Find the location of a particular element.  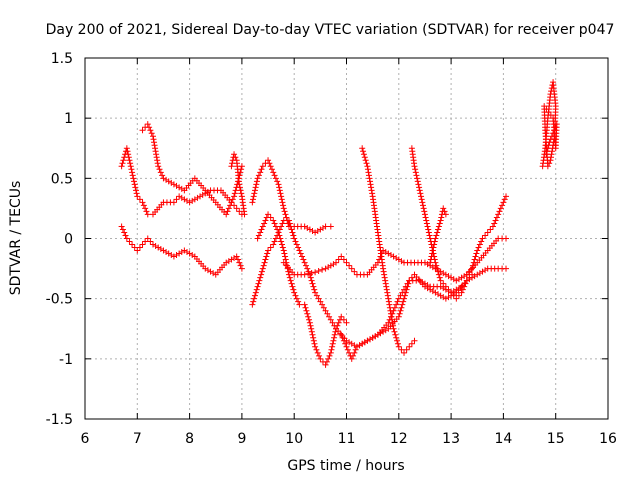

y-axis-label: SDTVAR / TECUs is located at coordinates (16, 238).